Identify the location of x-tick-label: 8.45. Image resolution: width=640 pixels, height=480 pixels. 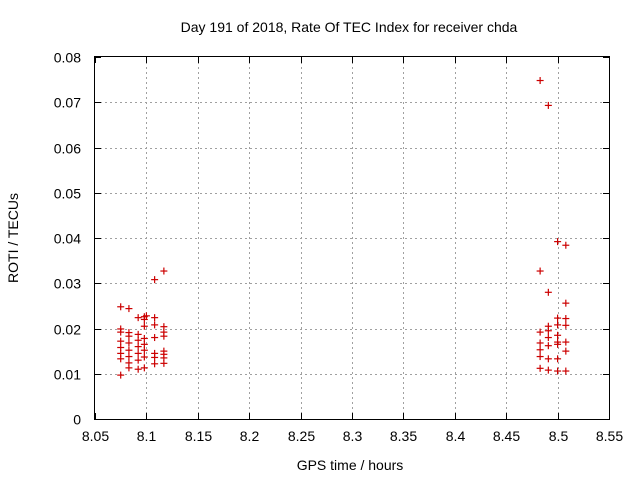
(506, 436).